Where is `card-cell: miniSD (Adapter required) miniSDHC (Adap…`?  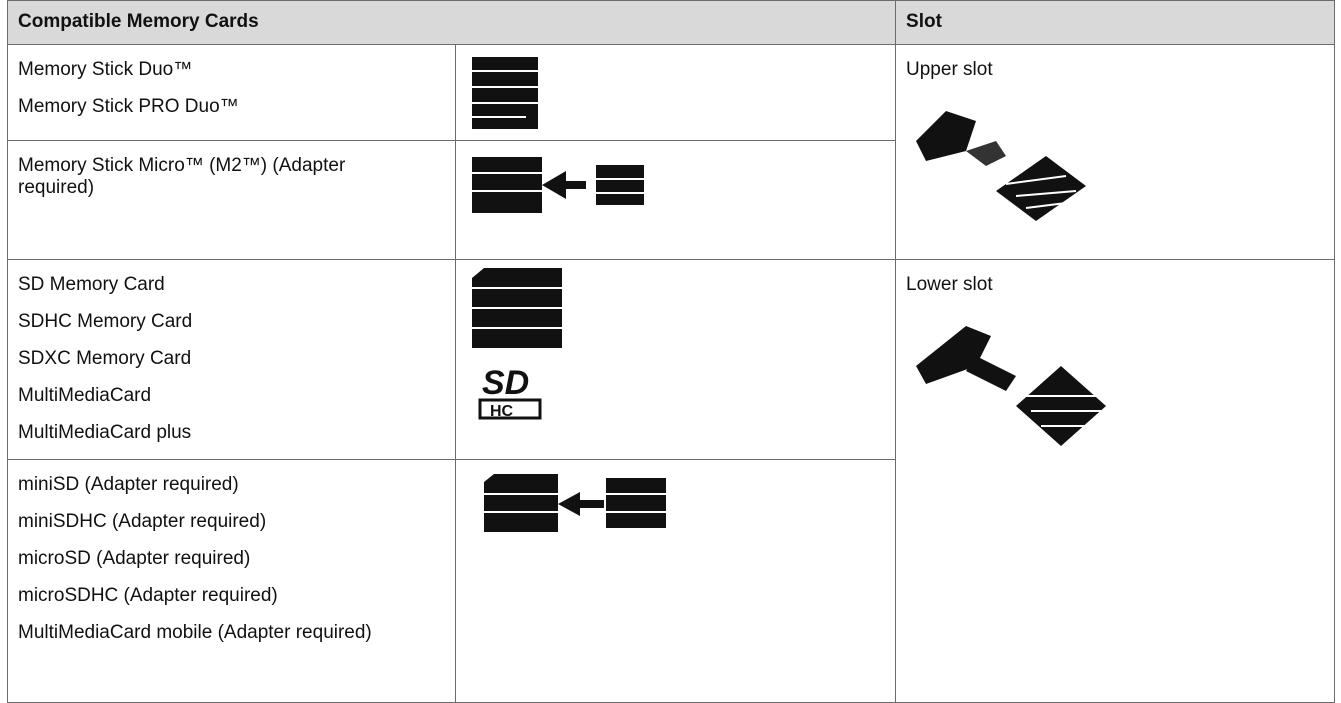
card-cell: miniSD (Adapter required) miniSDHC (Adap… is located at coordinates (231, 581).